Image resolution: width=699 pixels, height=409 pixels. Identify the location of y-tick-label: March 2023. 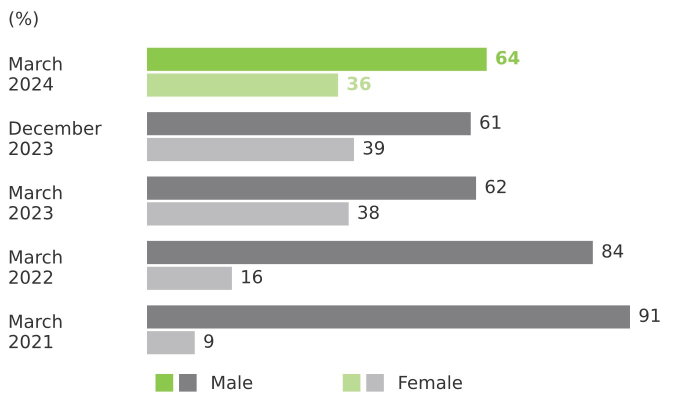
(35, 202).